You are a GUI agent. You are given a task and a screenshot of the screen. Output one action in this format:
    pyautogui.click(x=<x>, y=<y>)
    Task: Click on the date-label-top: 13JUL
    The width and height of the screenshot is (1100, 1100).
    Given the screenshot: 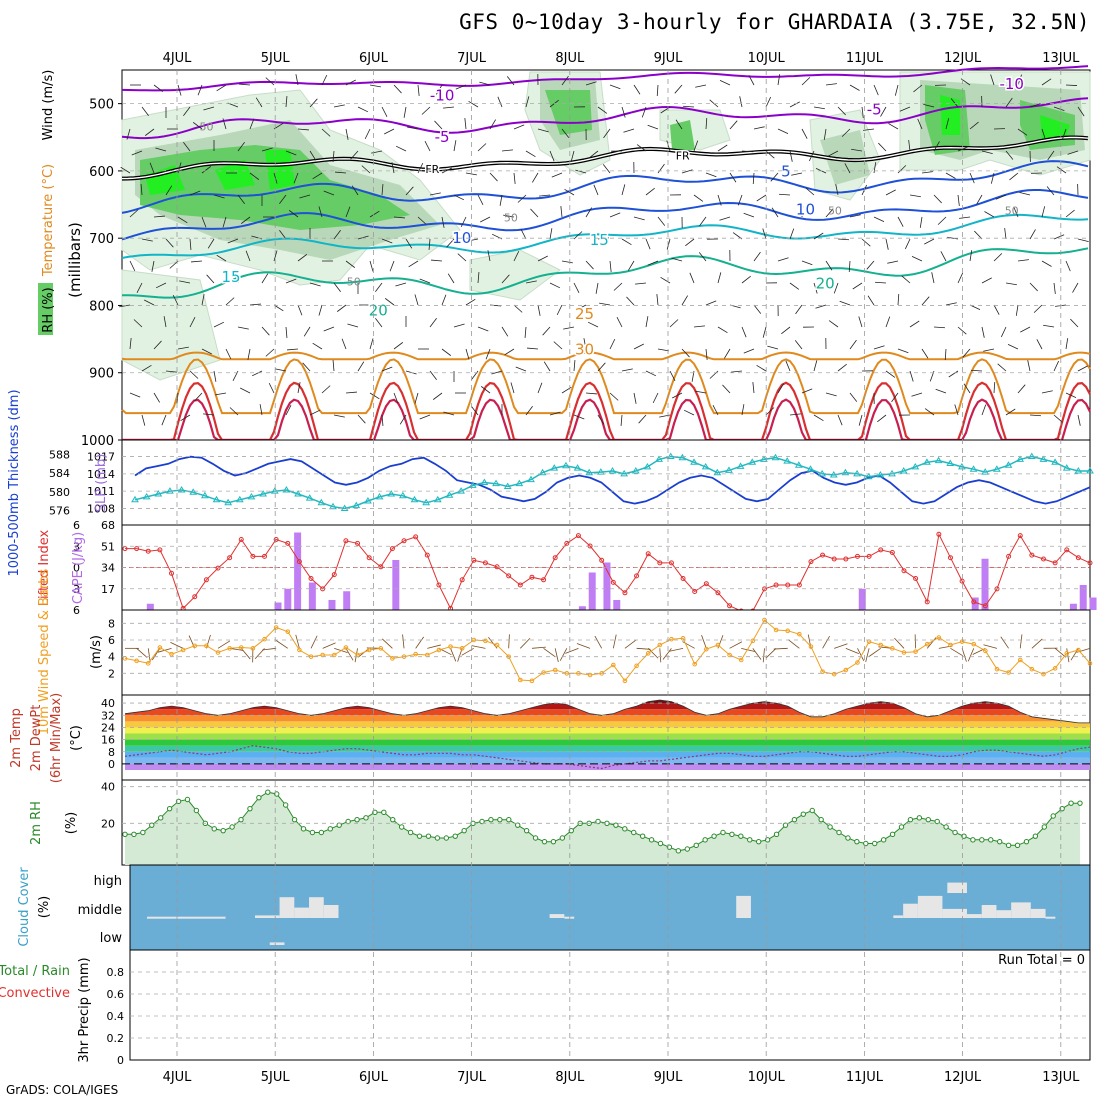 What is the action you would take?
    pyautogui.click(x=1061, y=58)
    